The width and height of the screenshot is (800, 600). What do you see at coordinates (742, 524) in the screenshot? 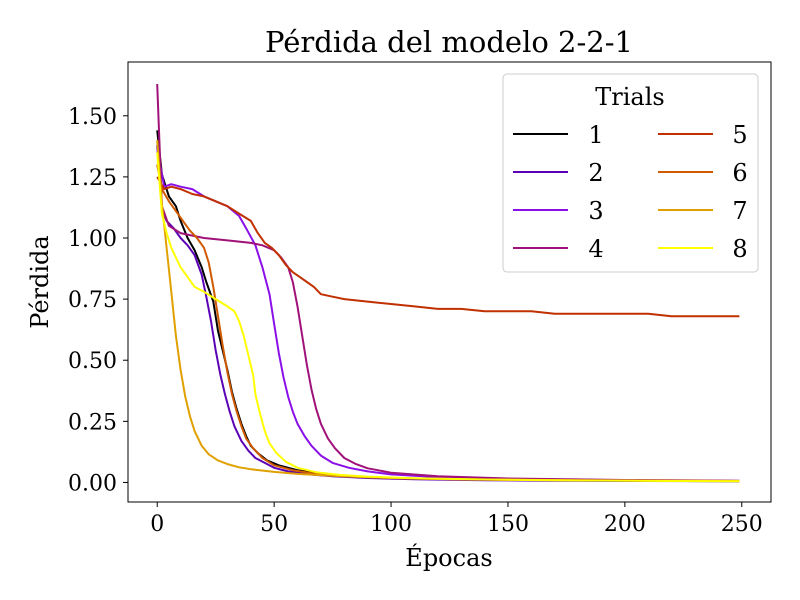
I see `x-tick-label: 250` at bounding box center [742, 524].